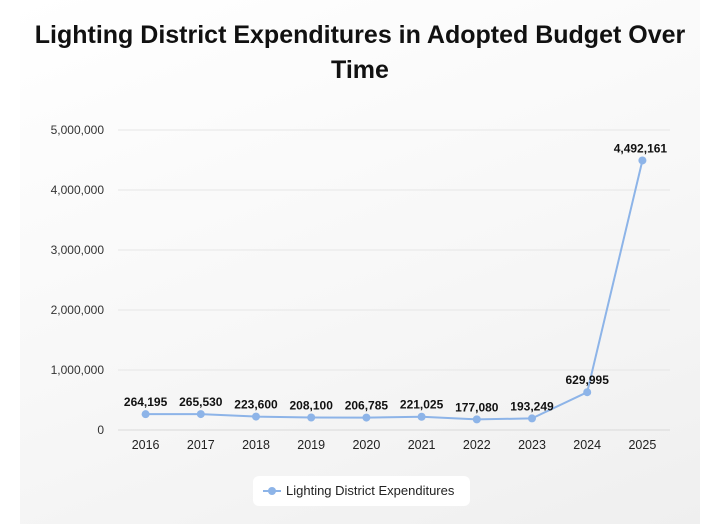 The height and width of the screenshot is (524, 711). I want to click on legend-marker-icon, so click(272, 491).